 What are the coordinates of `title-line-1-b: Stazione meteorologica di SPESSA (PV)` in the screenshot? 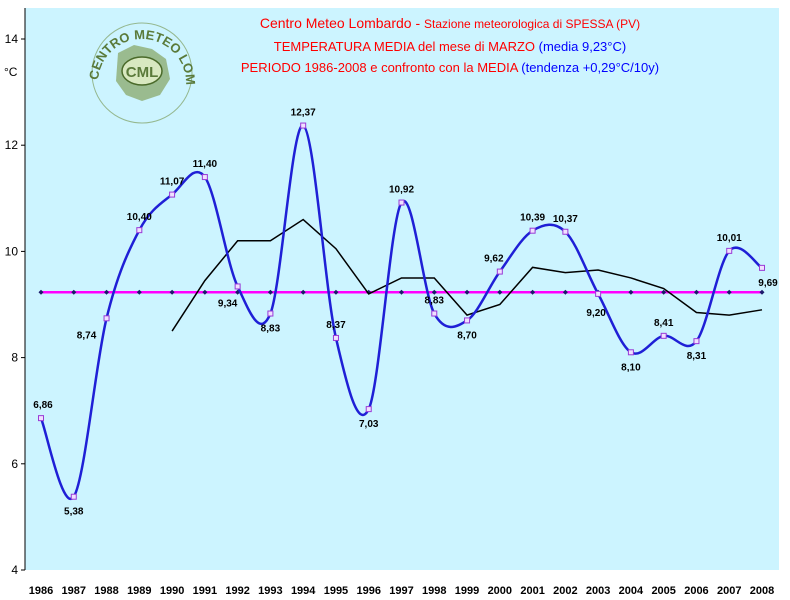 It's located at (532, 24).